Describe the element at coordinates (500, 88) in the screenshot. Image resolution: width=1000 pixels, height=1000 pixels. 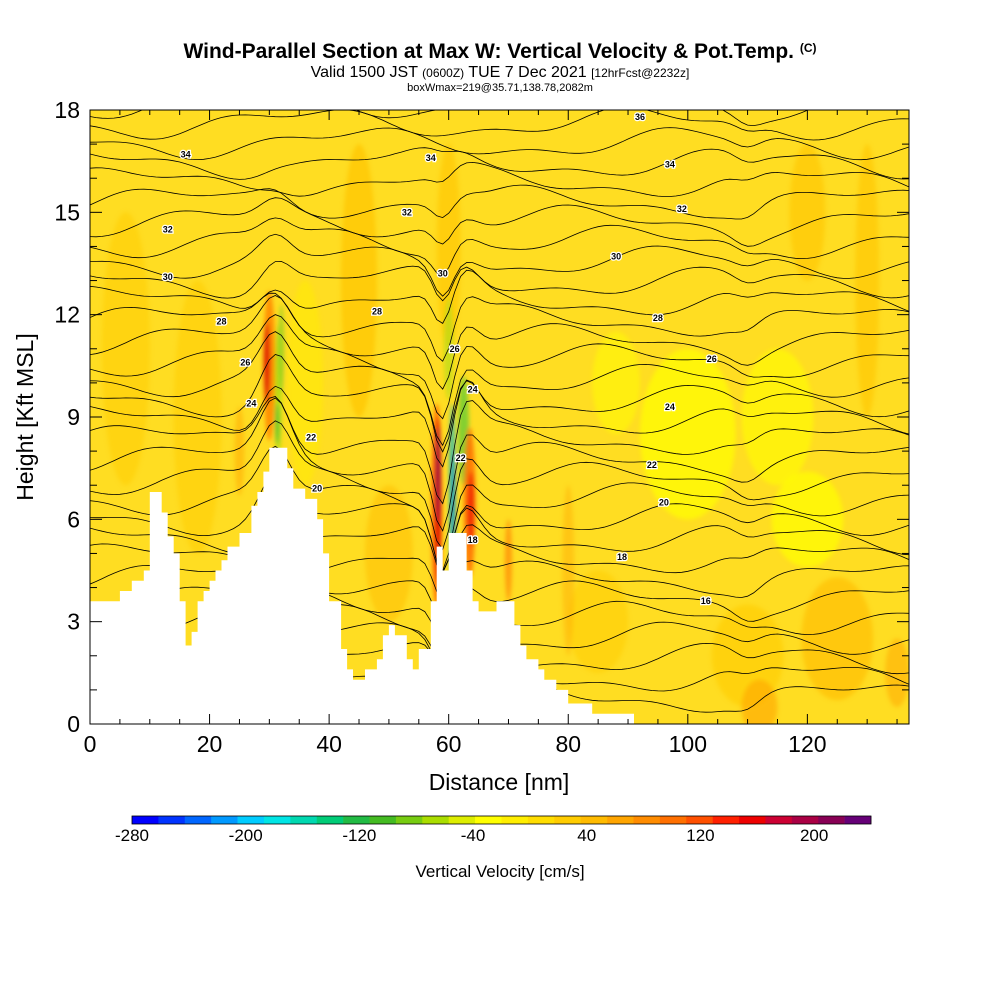
I see `boxwmax-info: boxWmax=219@35.71,138.78,2082m` at that location.